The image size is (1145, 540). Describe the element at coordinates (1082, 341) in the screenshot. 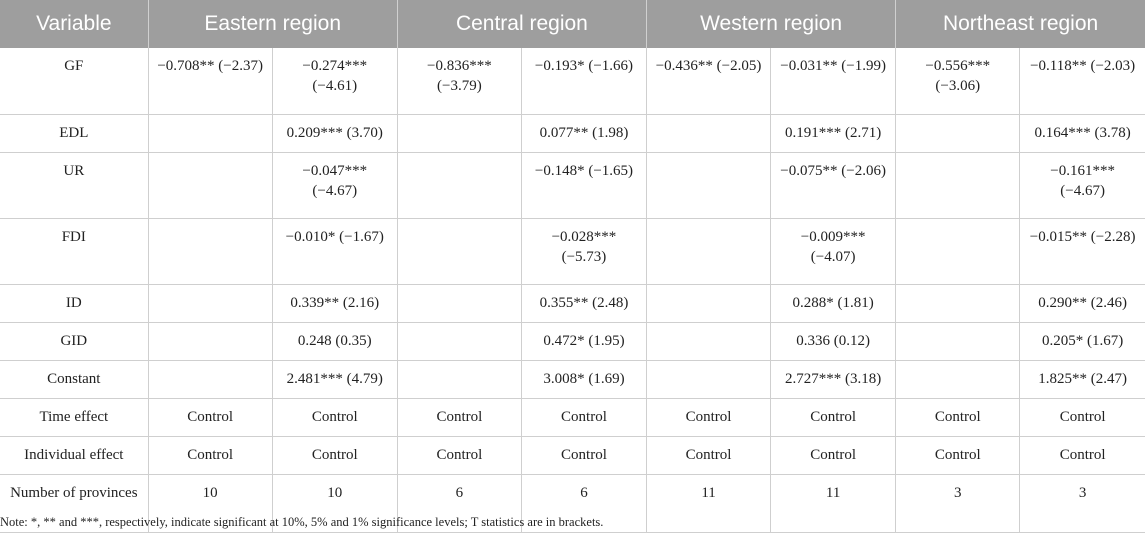

I see `table-cell: 0.205* (1.67)` at that location.